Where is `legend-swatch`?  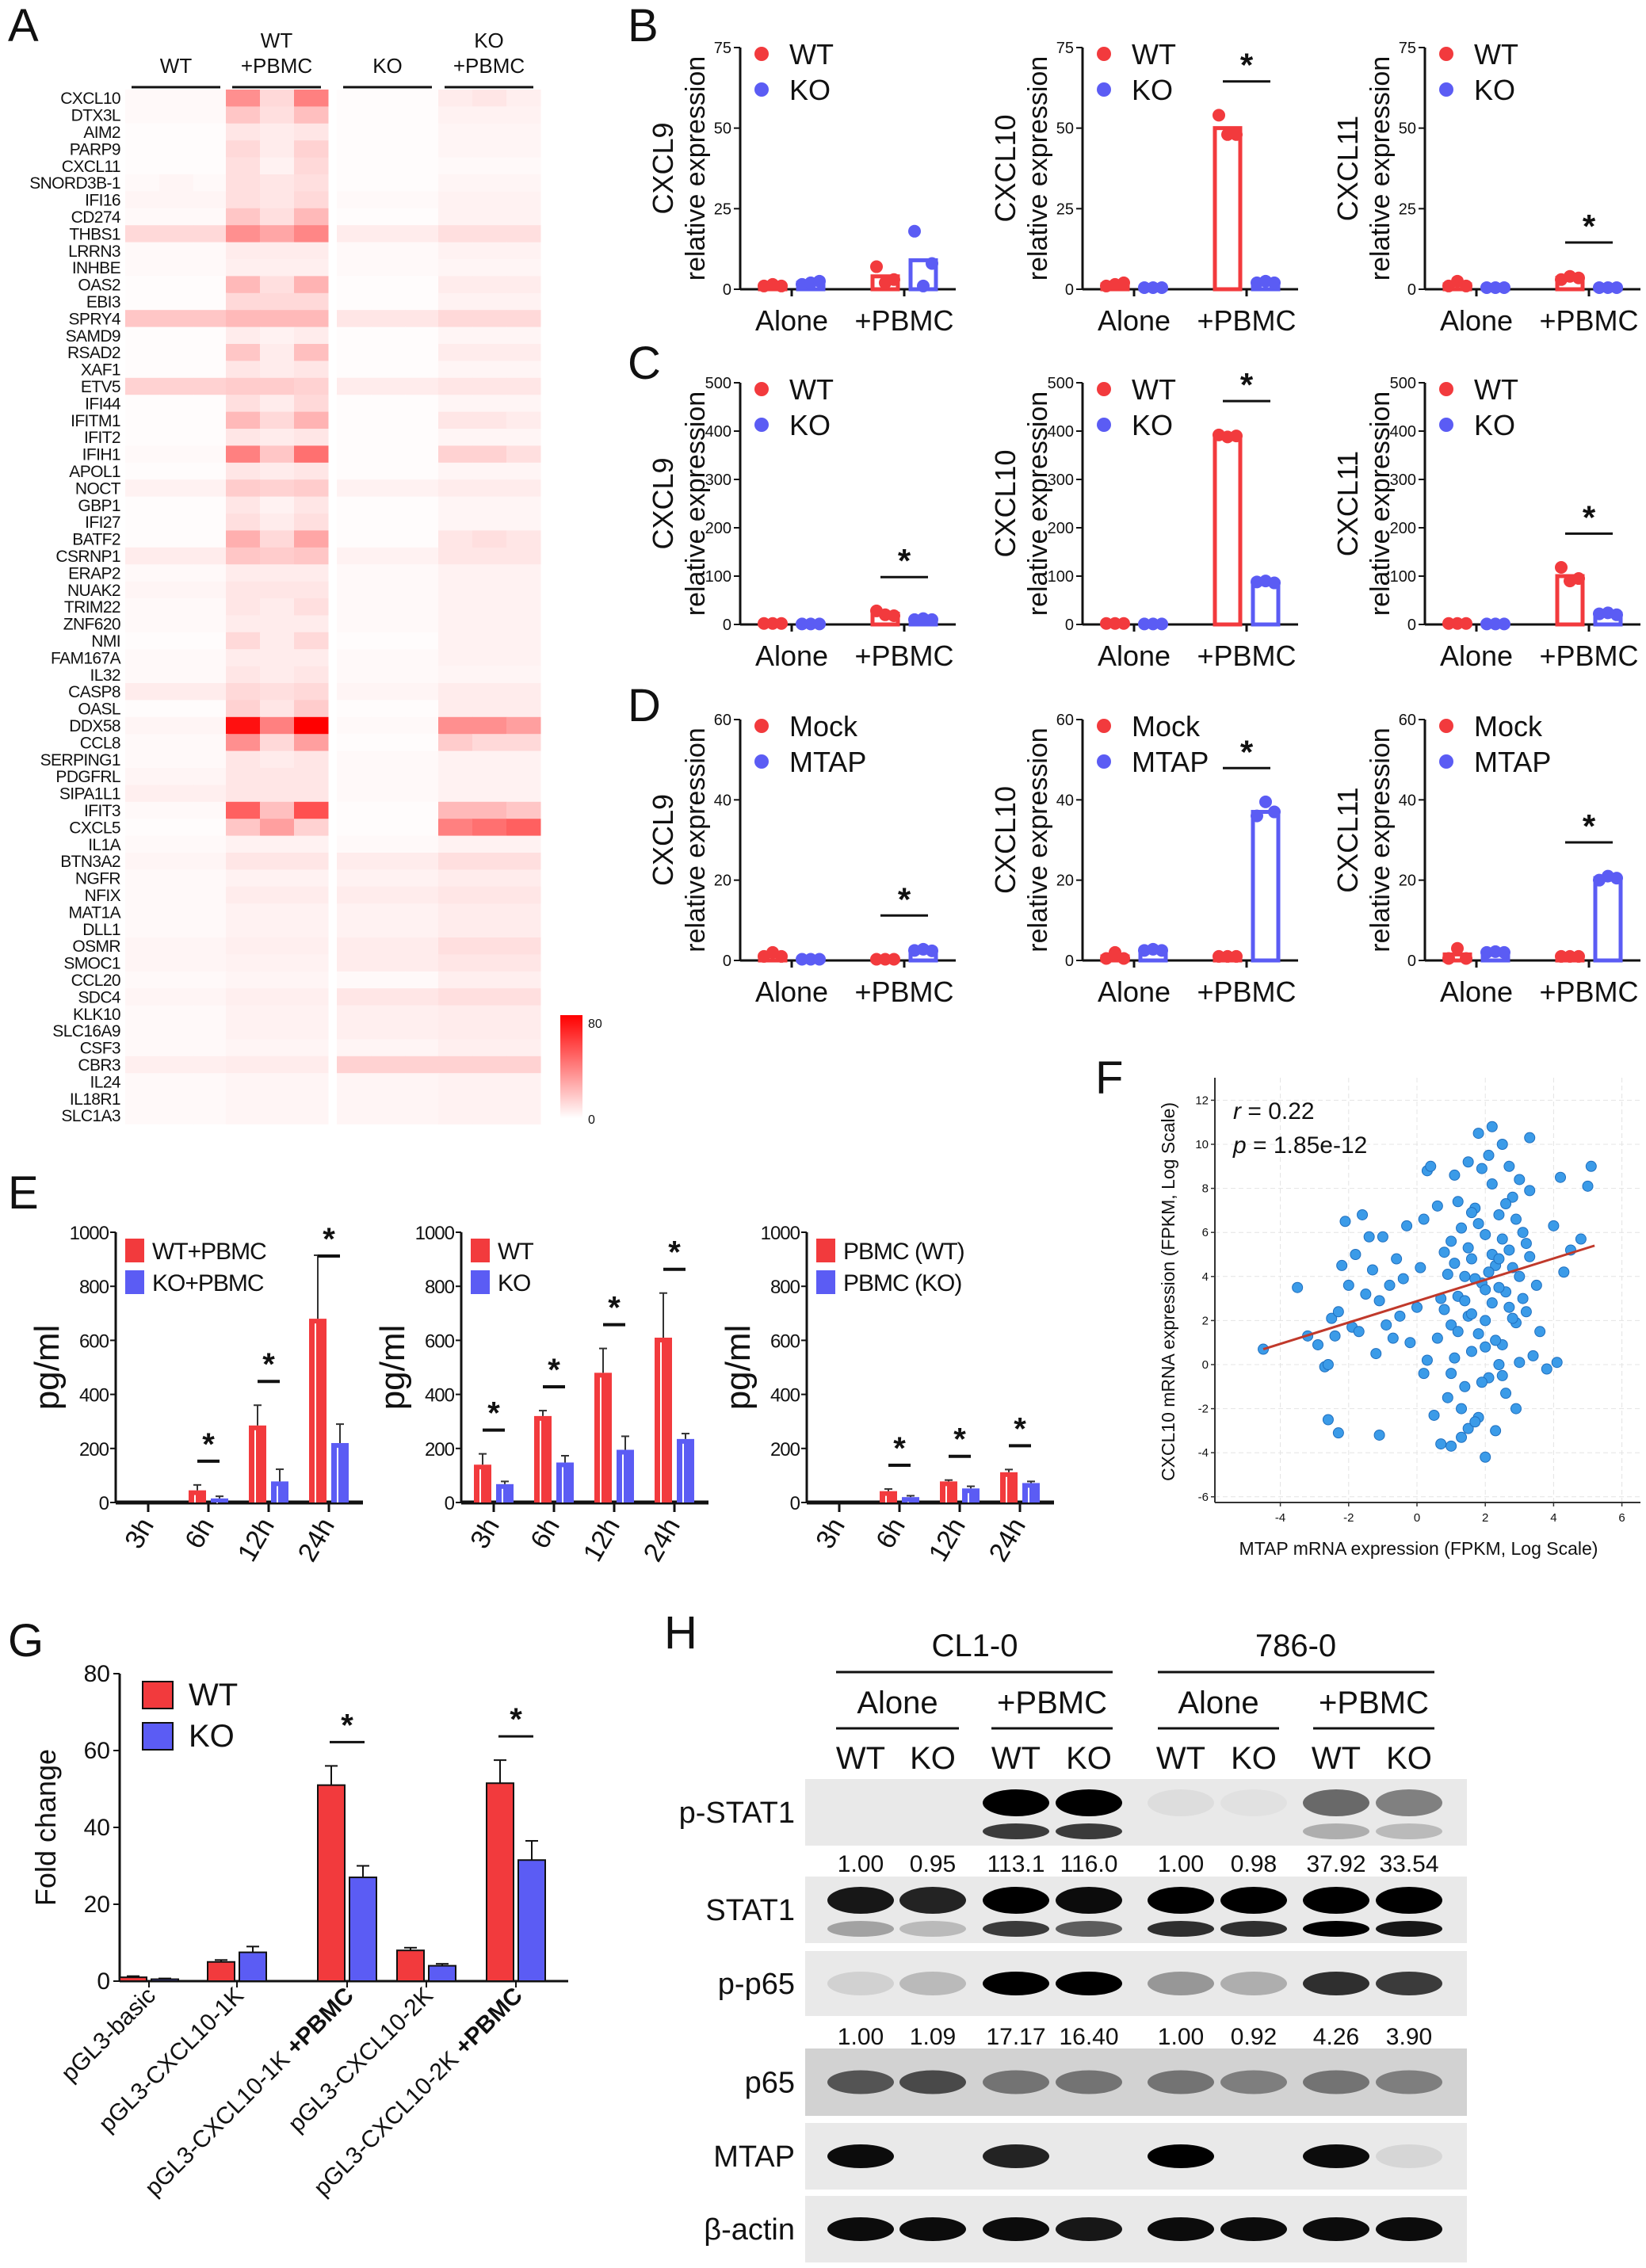 legend-swatch is located at coordinates (134, 1282).